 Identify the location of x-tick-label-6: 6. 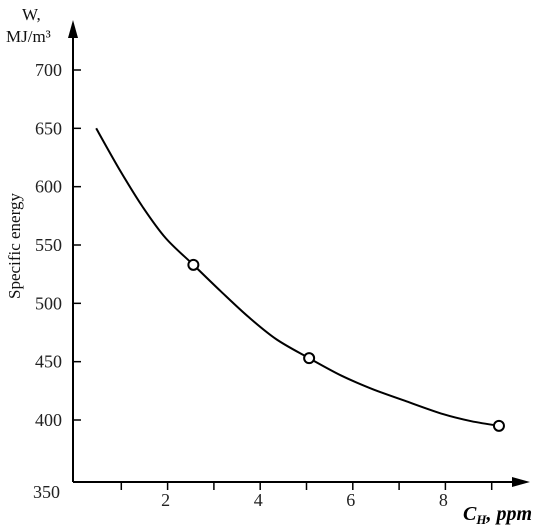
(350, 500).